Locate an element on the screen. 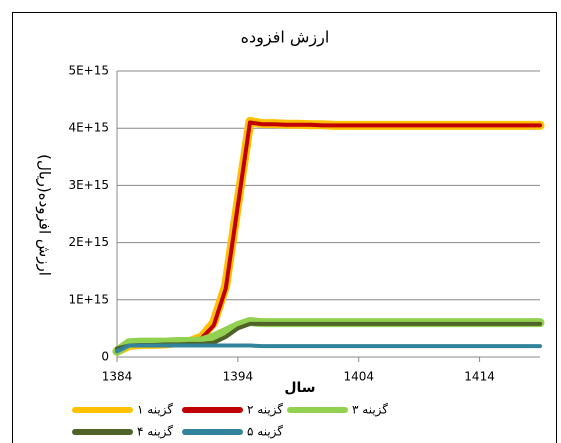 The width and height of the screenshot is (561, 443). chart-title: ارزش افزوده is located at coordinates (285, 38).